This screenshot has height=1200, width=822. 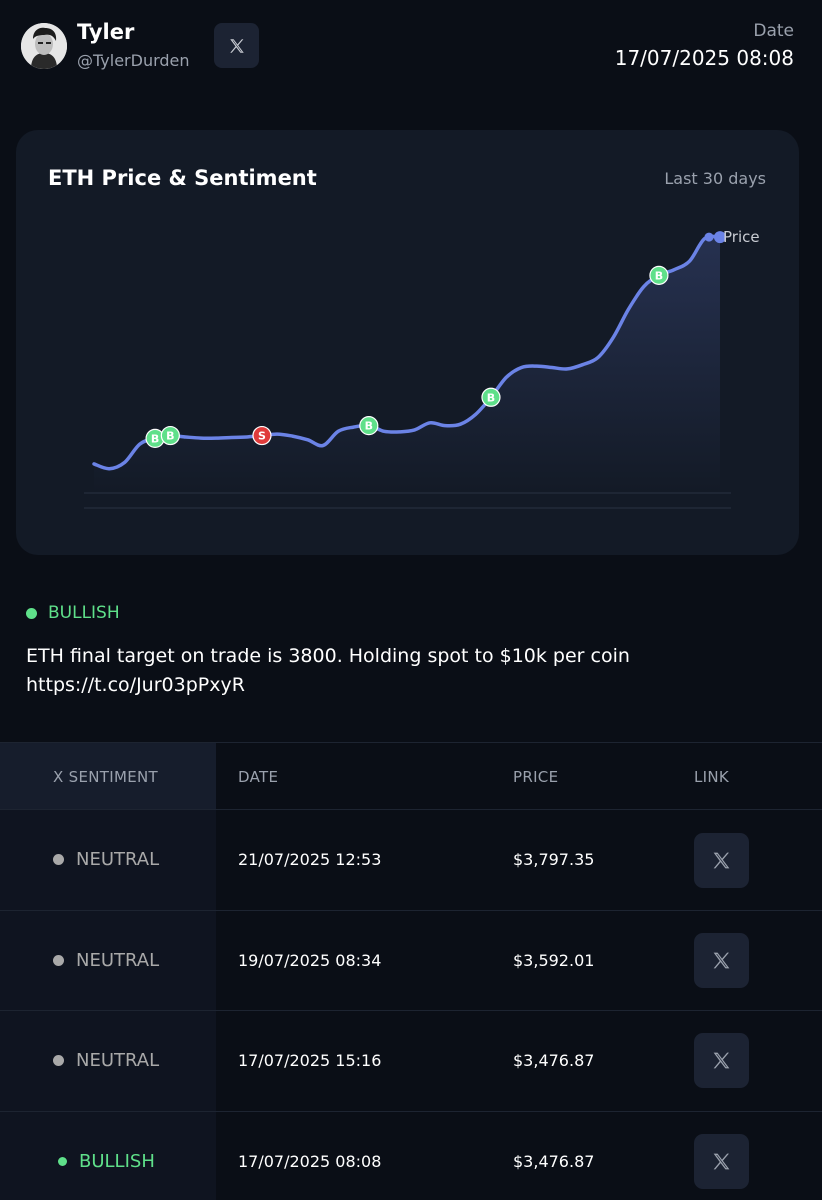 What do you see at coordinates (310, 960) in the screenshot?
I see `table-row-date: 19/07/2025 08:34` at bounding box center [310, 960].